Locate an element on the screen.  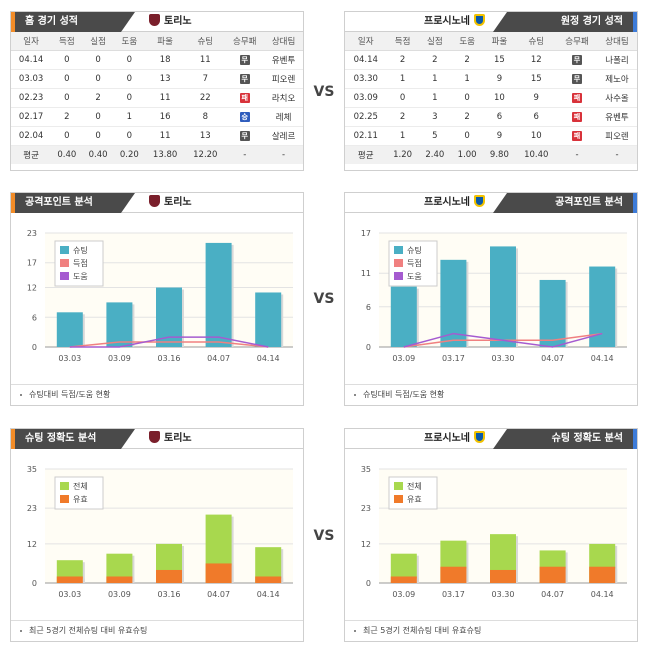
attack-home-team: 토리노 is located at coordinates (170, 203).